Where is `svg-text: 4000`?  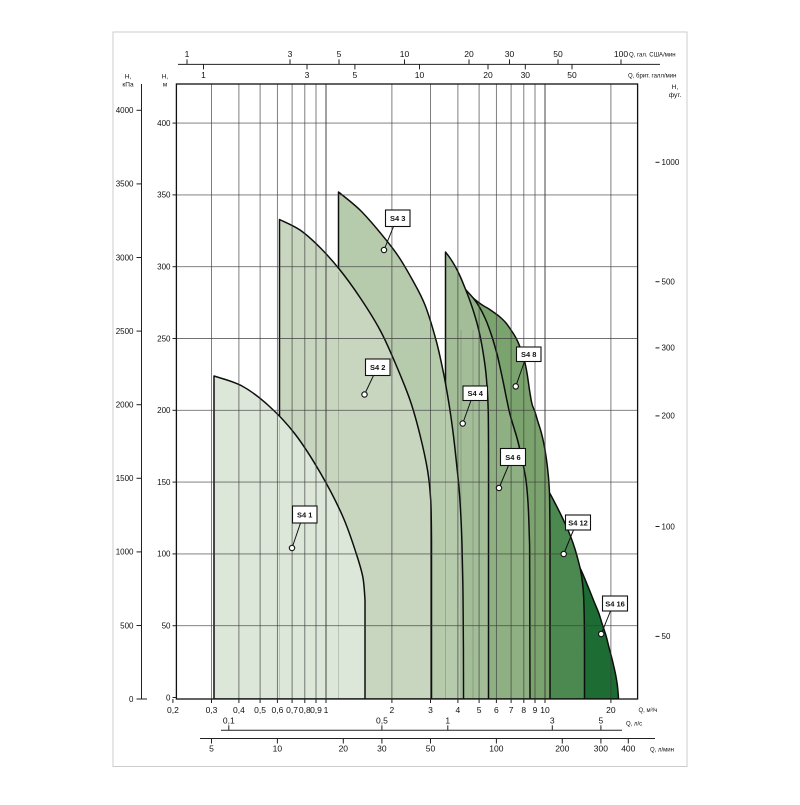
svg-text: 4000 is located at coordinates (125, 110).